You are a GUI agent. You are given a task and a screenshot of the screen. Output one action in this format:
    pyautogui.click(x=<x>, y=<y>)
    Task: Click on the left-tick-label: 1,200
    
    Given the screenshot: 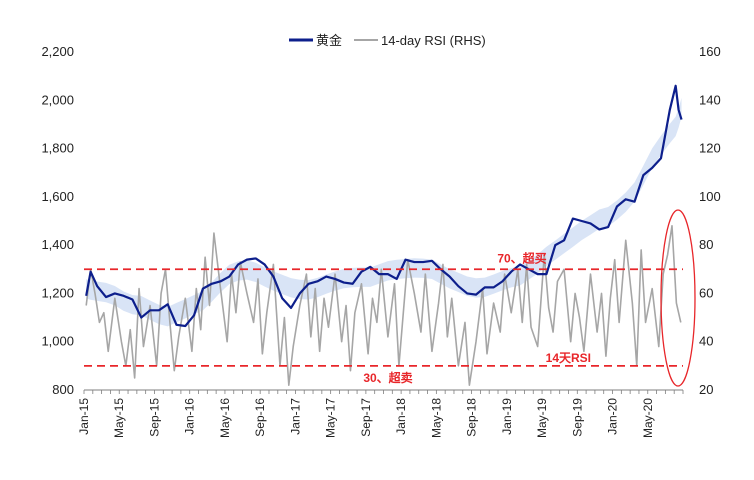 What is the action you would take?
    pyautogui.click(x=57, y=292)
    